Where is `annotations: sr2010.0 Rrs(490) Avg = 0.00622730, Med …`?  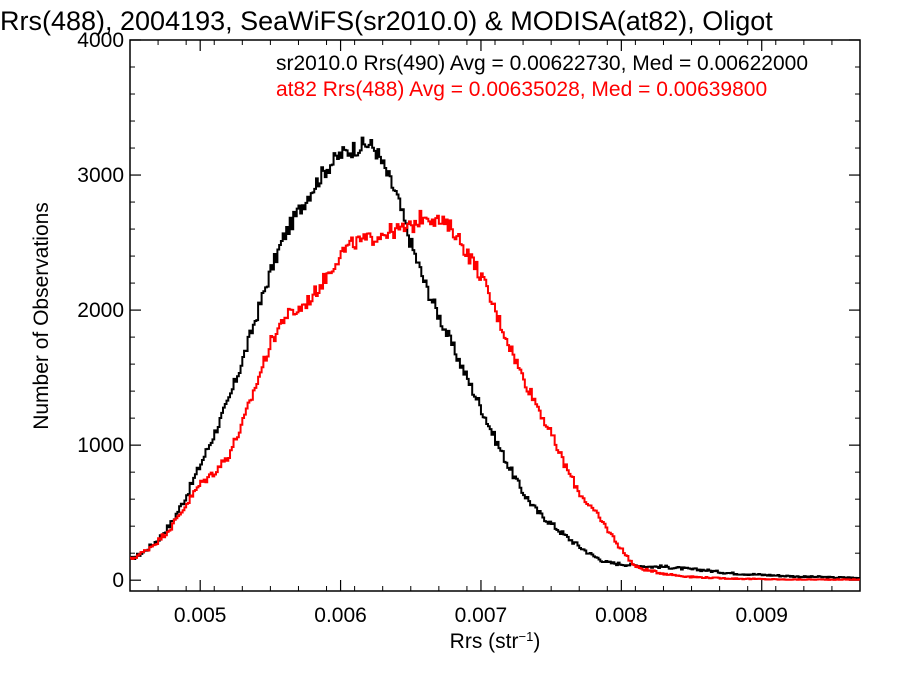 annotations: sr2010.0 Rrs(490) Avg = 0.00622730, Med … is located at coordinates (542, 76).